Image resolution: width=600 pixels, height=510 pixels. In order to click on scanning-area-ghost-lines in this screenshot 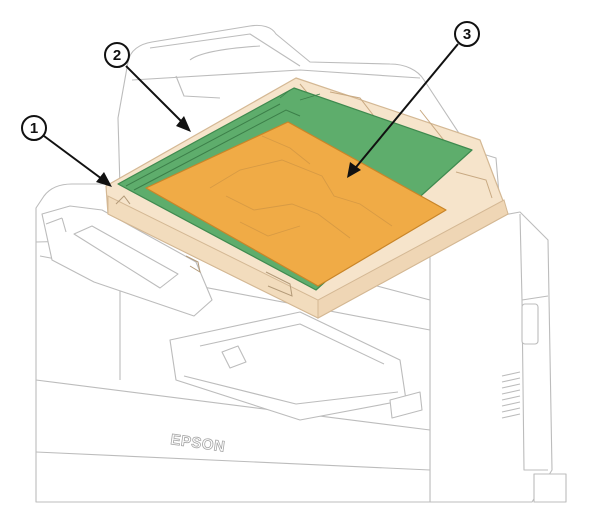, I will do `click(301, 187)`.